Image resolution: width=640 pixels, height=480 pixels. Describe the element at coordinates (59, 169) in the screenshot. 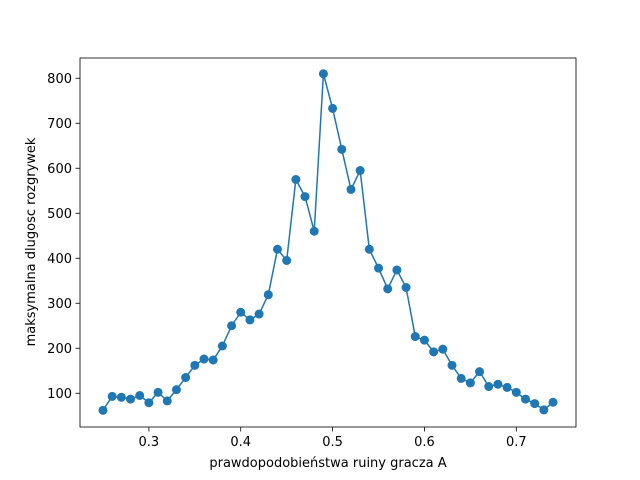

I see `y-tick-label: 600` at that location.